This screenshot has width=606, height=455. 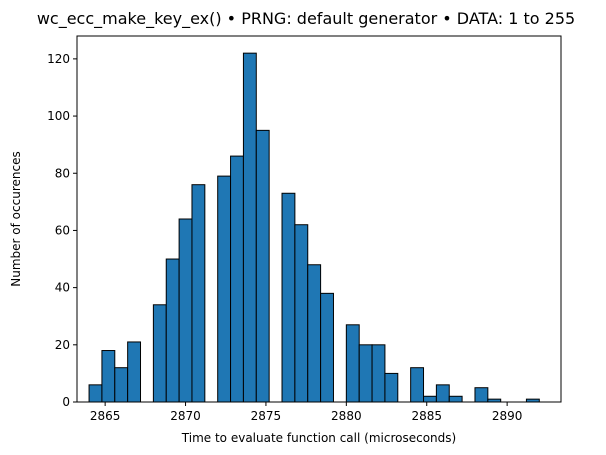 I want to click on x-tick-label-2885: 2885, so click(x=426, y=416).